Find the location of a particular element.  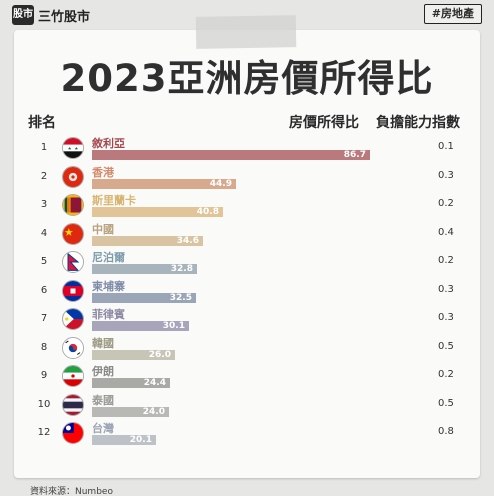

hashtag-badge: #房地產 is located at coordinates (452, 14).